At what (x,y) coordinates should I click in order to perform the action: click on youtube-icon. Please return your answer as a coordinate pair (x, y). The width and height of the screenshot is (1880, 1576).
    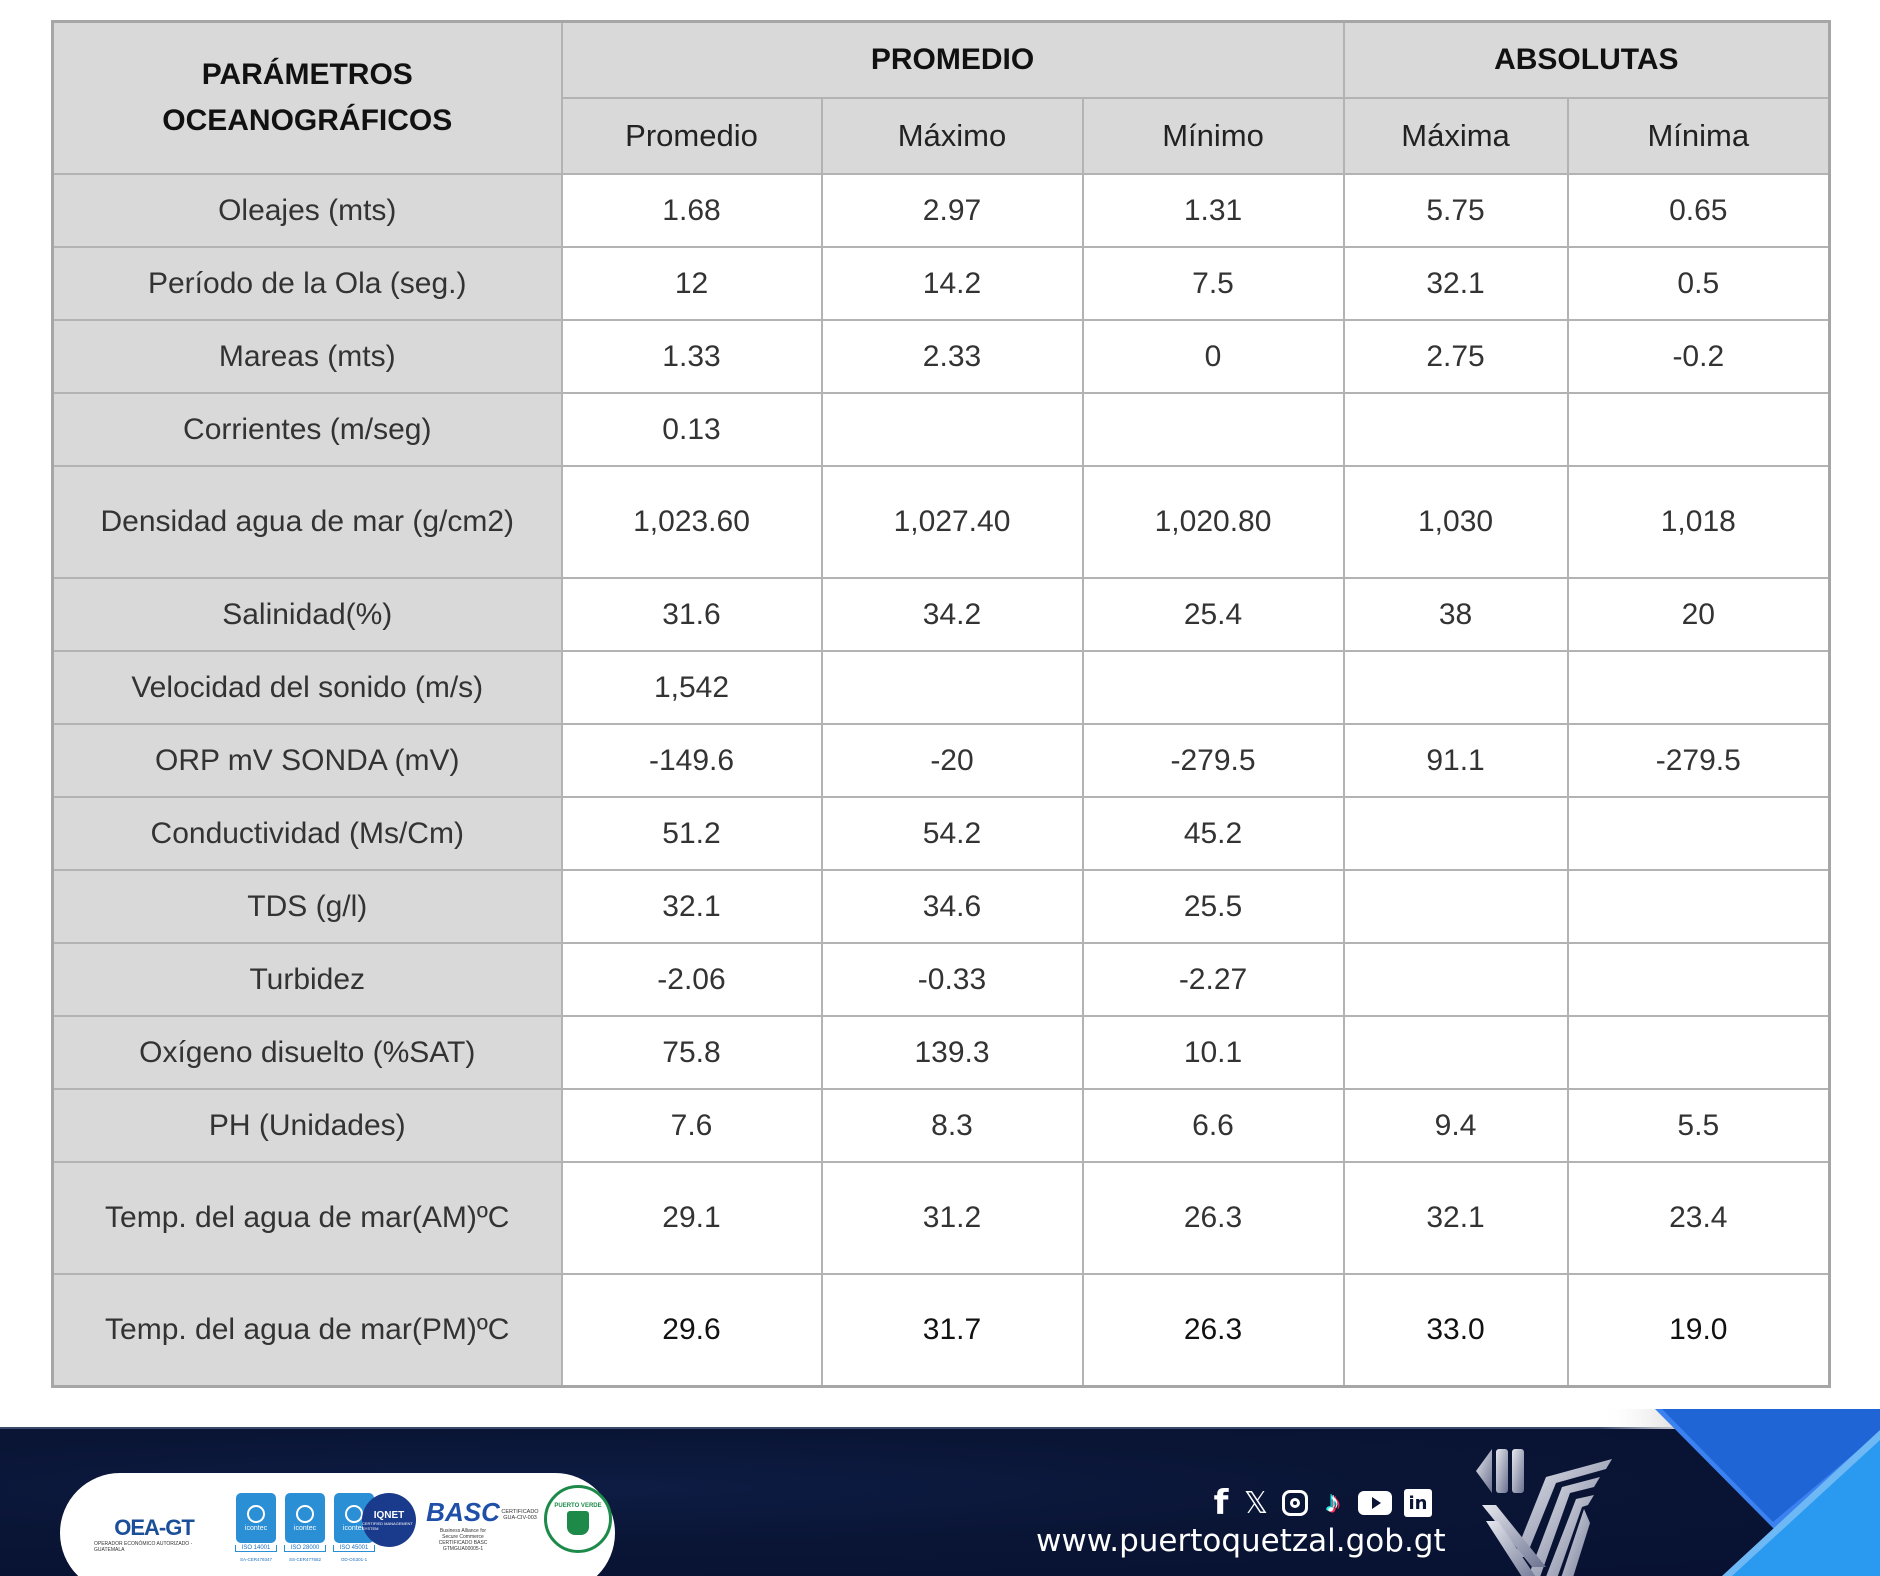
    Looking at the image, I should click on (1375, 1503).